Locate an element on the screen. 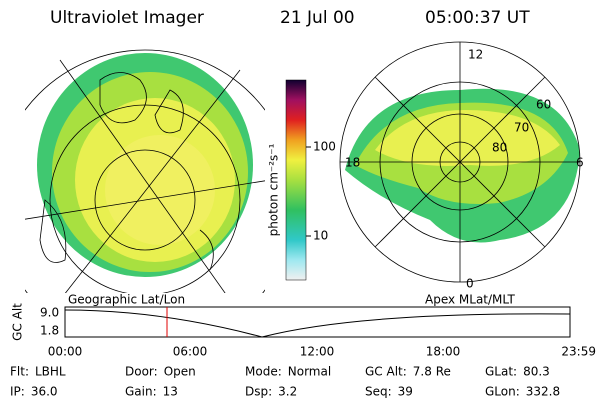 This screenshot has height=400, width=600. footer-label: GLon: is located at coordinates (502, 392).